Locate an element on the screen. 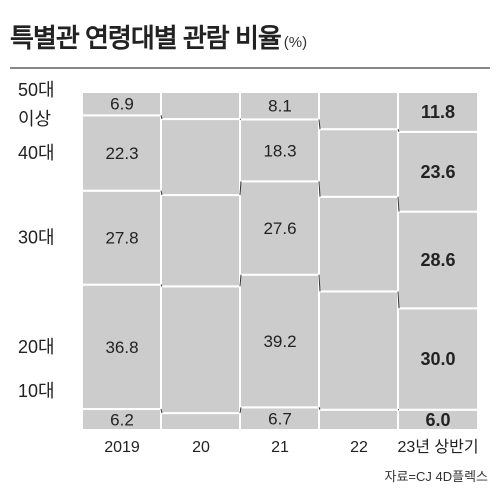 Image resolution: width=500 pixels, height=497 pixels. value-label: 28.6 is located at coordinates (437, 260).